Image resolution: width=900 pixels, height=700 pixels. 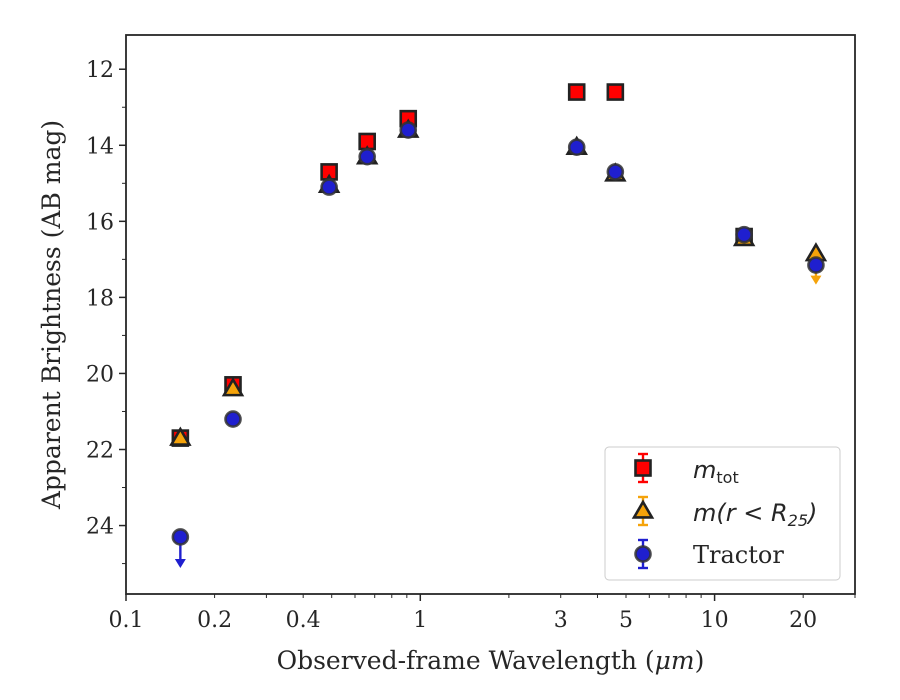 What do you see at coordinates (798, 520) in the screenshot?
I see `legend-mr25-sub: 25` at bounding box center [798, 520].